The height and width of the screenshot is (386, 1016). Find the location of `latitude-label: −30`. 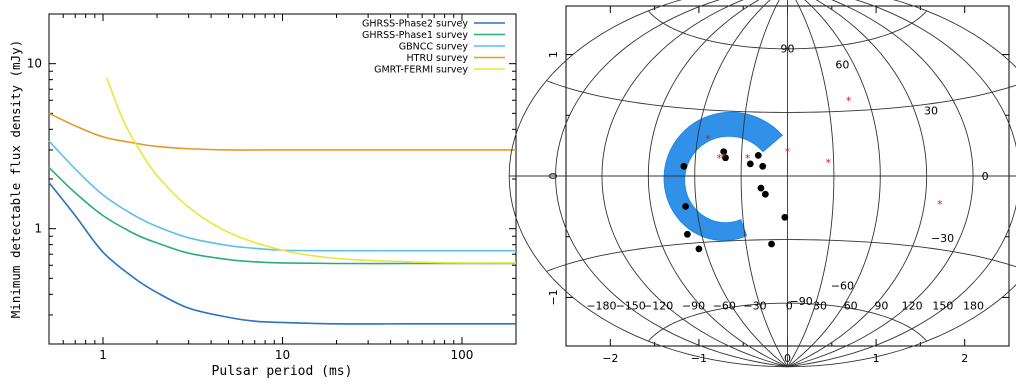

latitude-label: −30 is located at coordinates (942, 238).